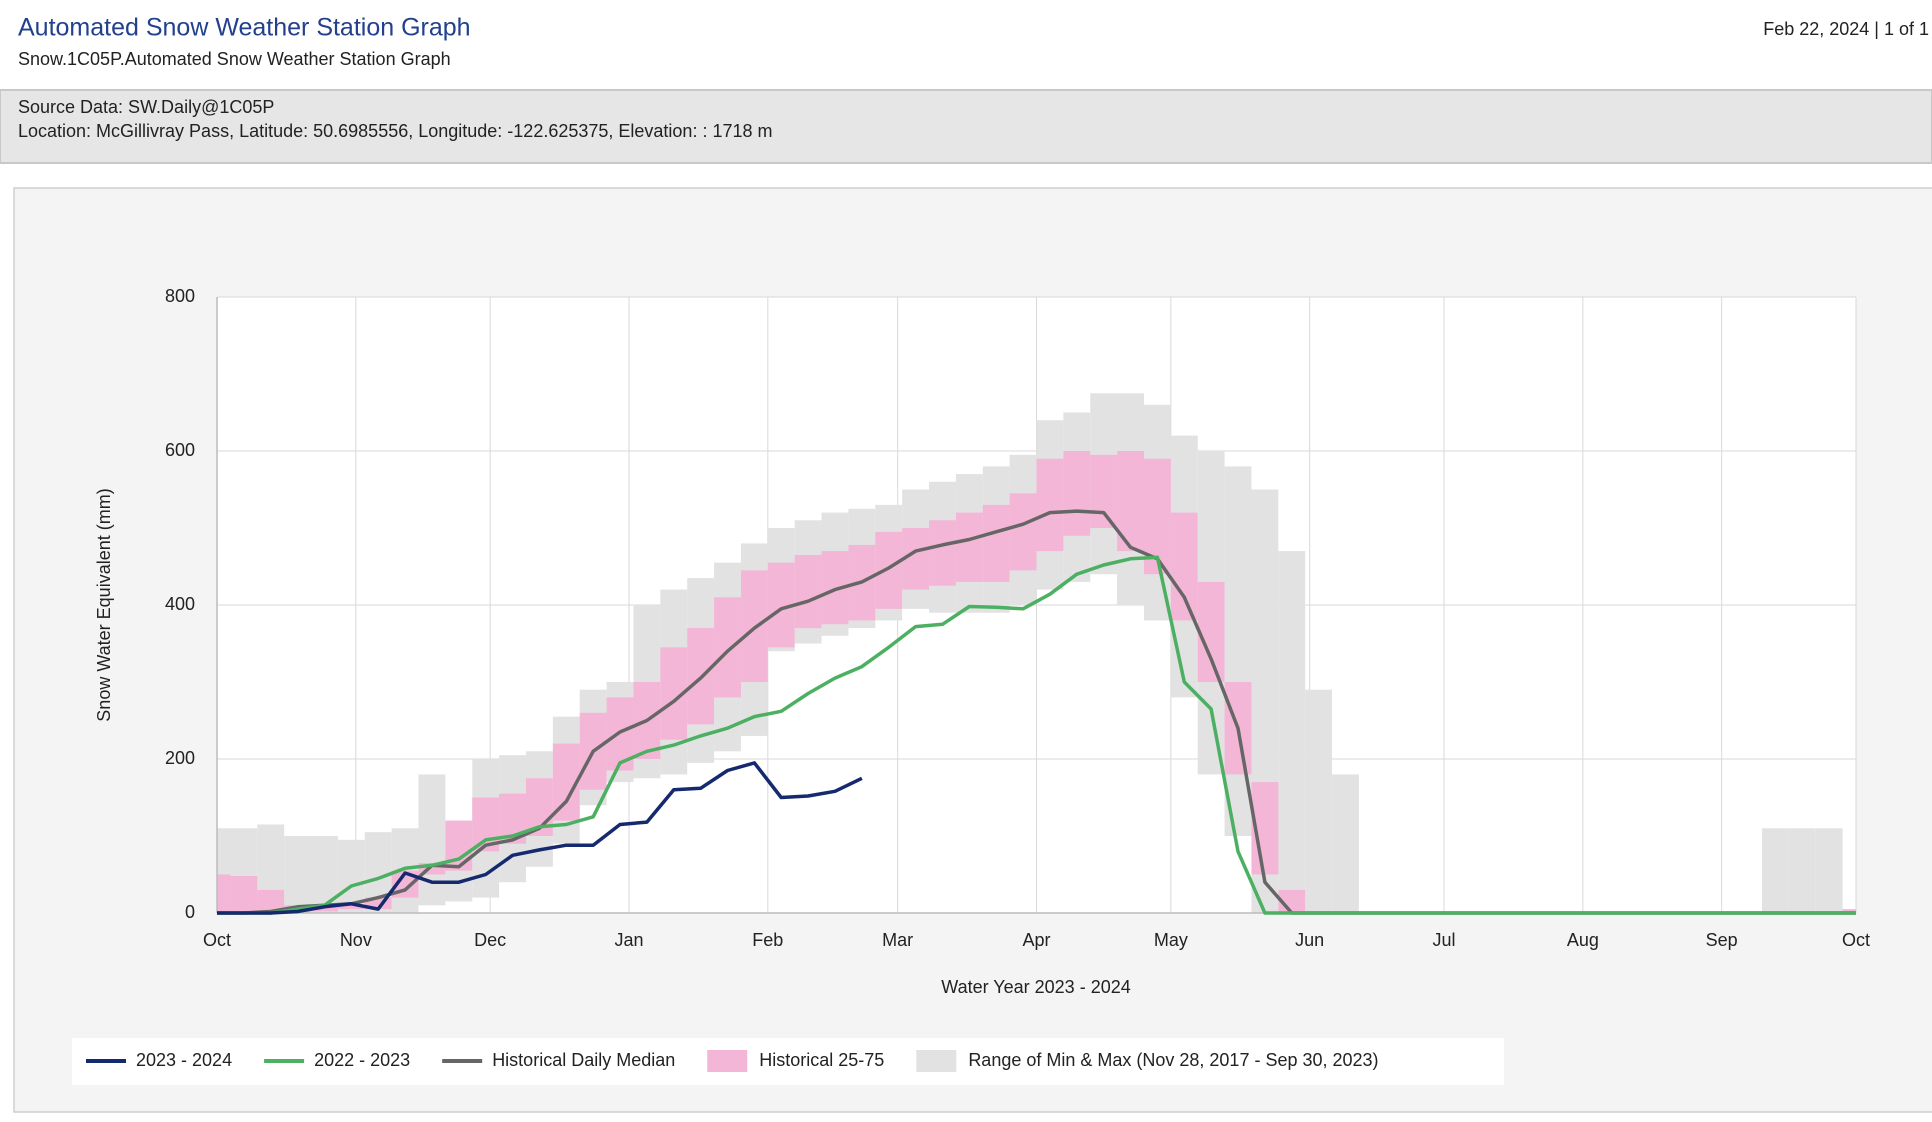 The width and height of the screenshot is (1932, 1122). Describe the element at coordinates (897, 940) in the screenshot. I see `x-tick-label: Mar` at that location.